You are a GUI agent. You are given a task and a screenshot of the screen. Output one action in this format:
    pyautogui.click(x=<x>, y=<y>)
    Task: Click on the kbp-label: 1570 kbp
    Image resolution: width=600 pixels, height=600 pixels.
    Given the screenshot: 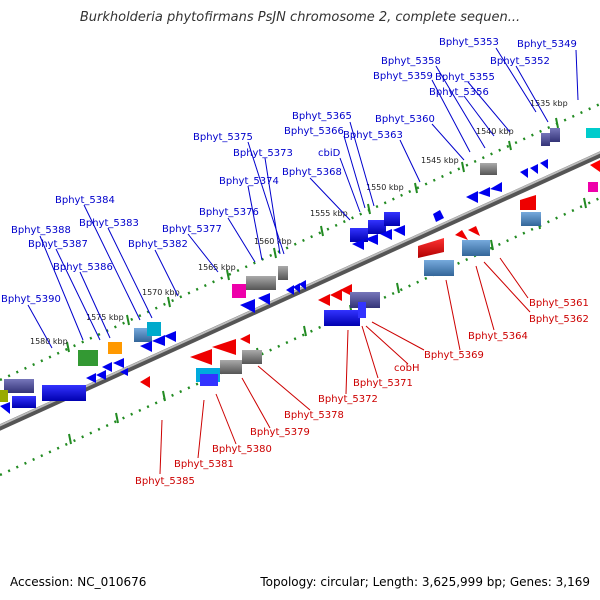 What is the action you would take?
    pyautogui.click(x=161, y=292)
    